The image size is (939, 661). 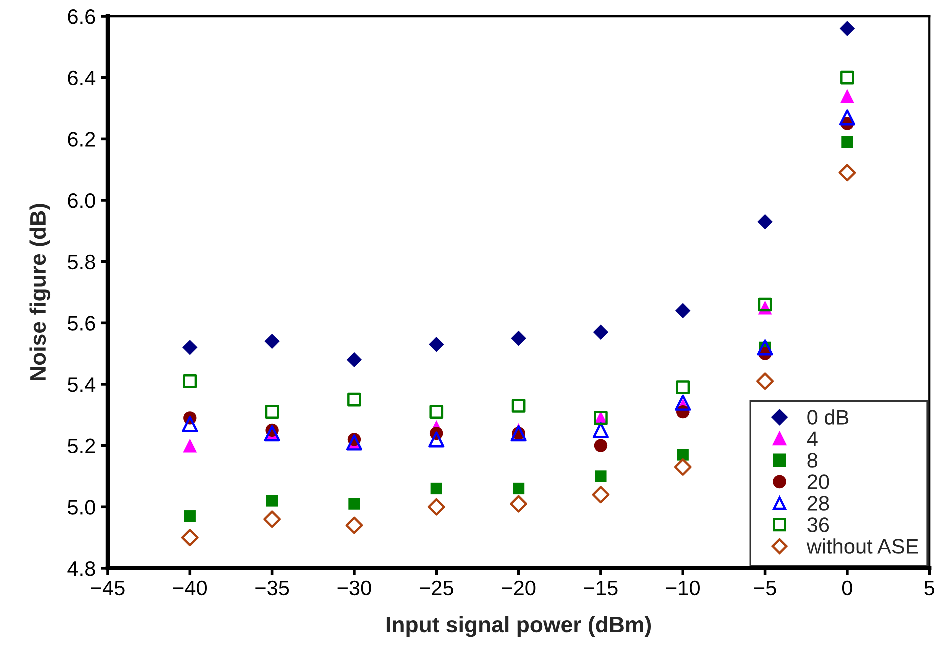 I want to click on legend-label: 8, so click(x=813, y=460).